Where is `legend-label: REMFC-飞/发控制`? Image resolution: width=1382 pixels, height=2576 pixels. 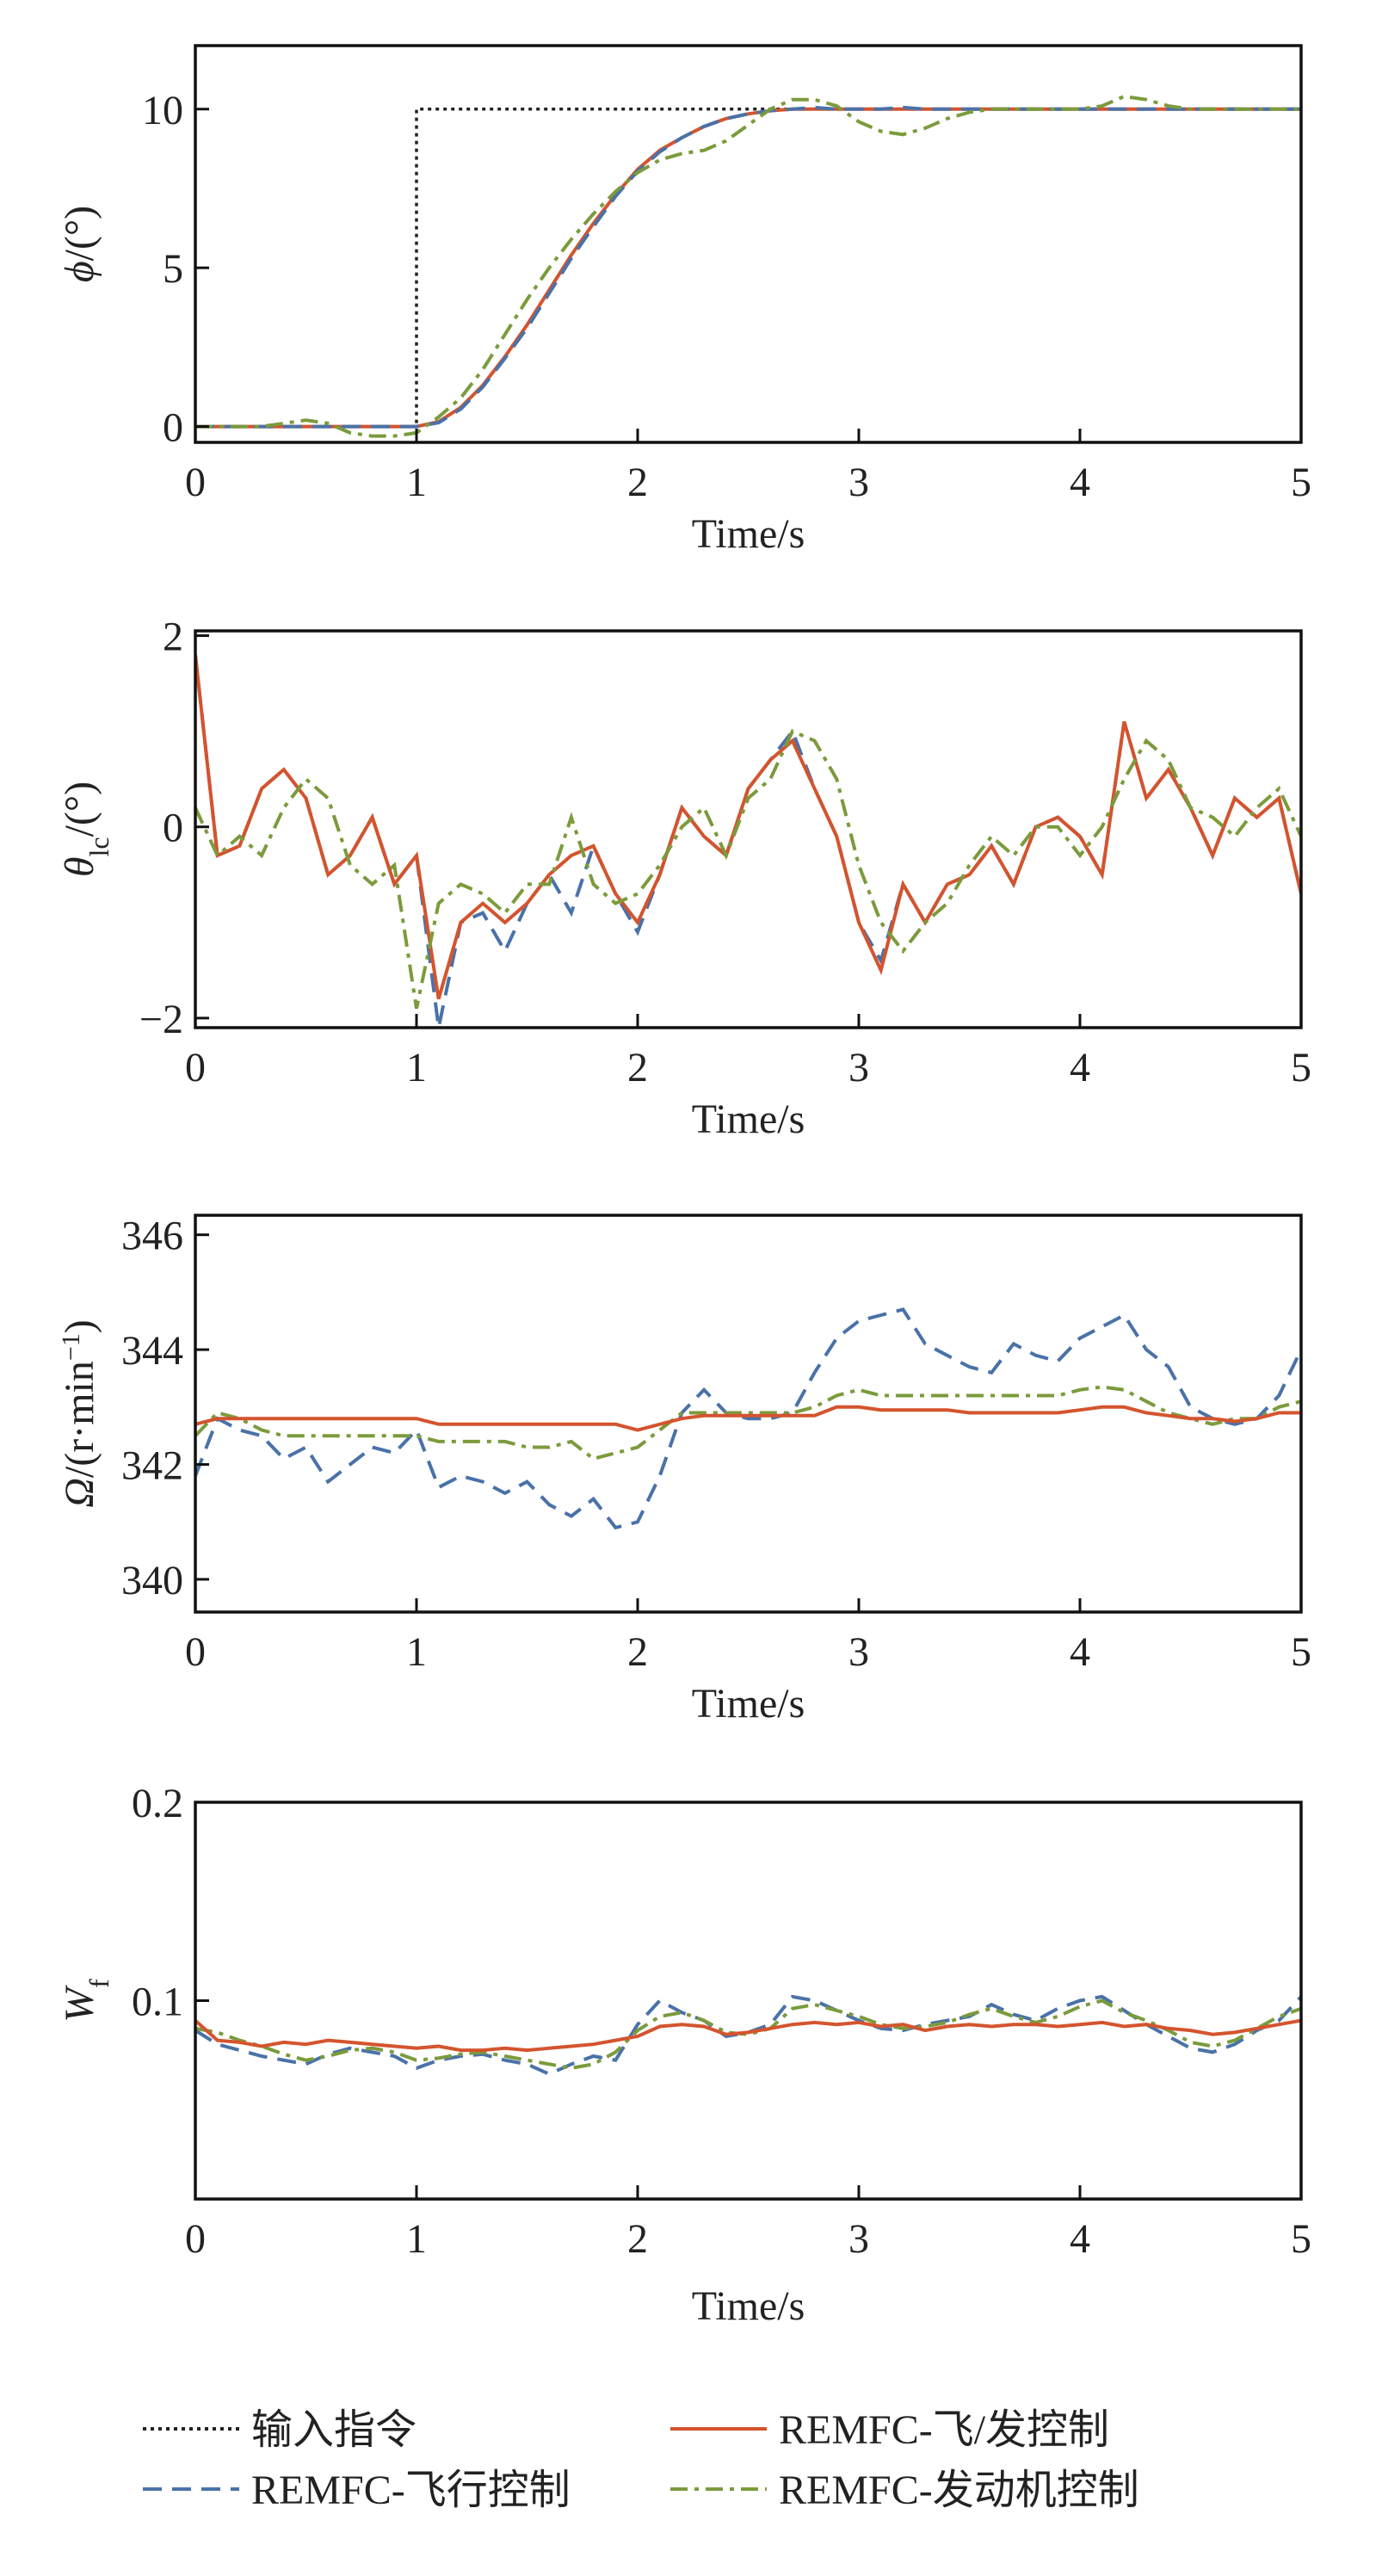 legend-label: REMFC-飞/发控制 is located at coordinates (944, 2430).